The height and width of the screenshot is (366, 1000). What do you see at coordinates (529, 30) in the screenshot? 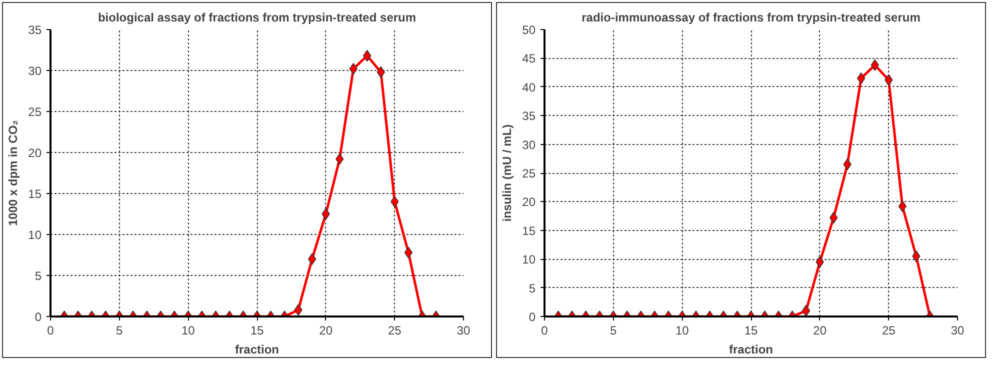
I see `y-tick-label: 50` at bounding box center [529, 30].